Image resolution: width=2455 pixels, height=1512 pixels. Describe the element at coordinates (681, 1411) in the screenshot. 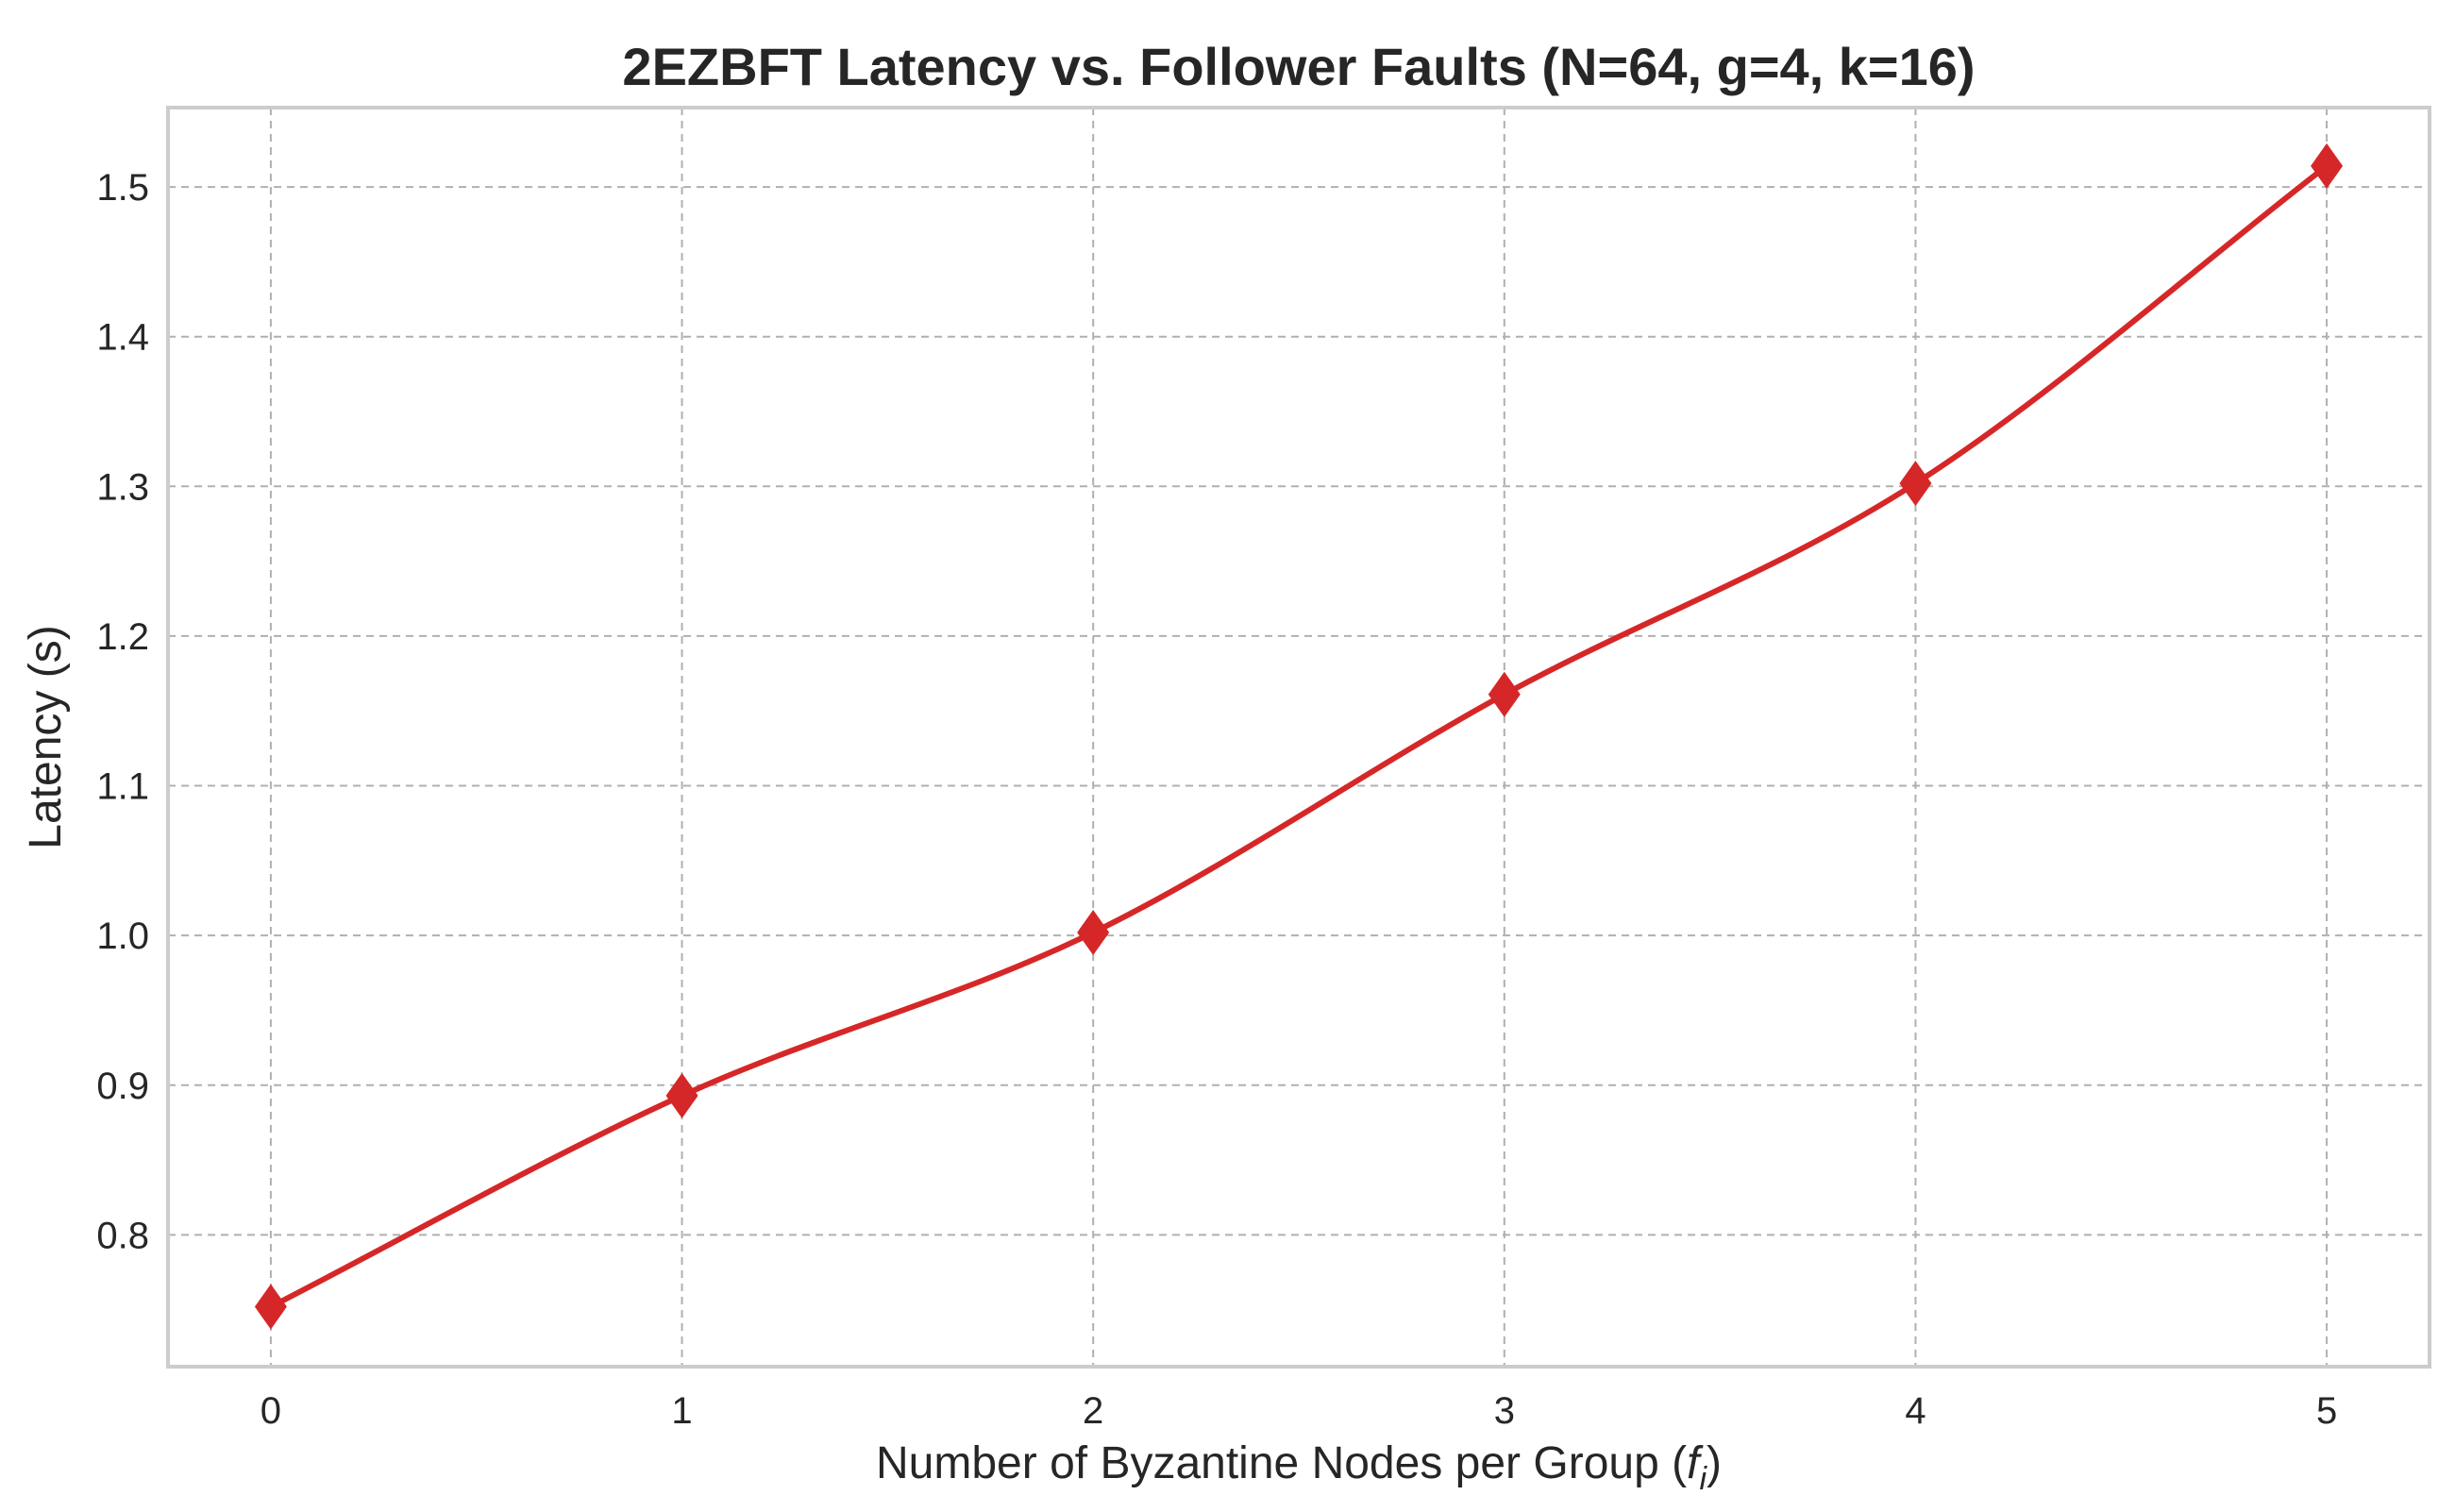

I see `x-tick-label: 1` at that location.